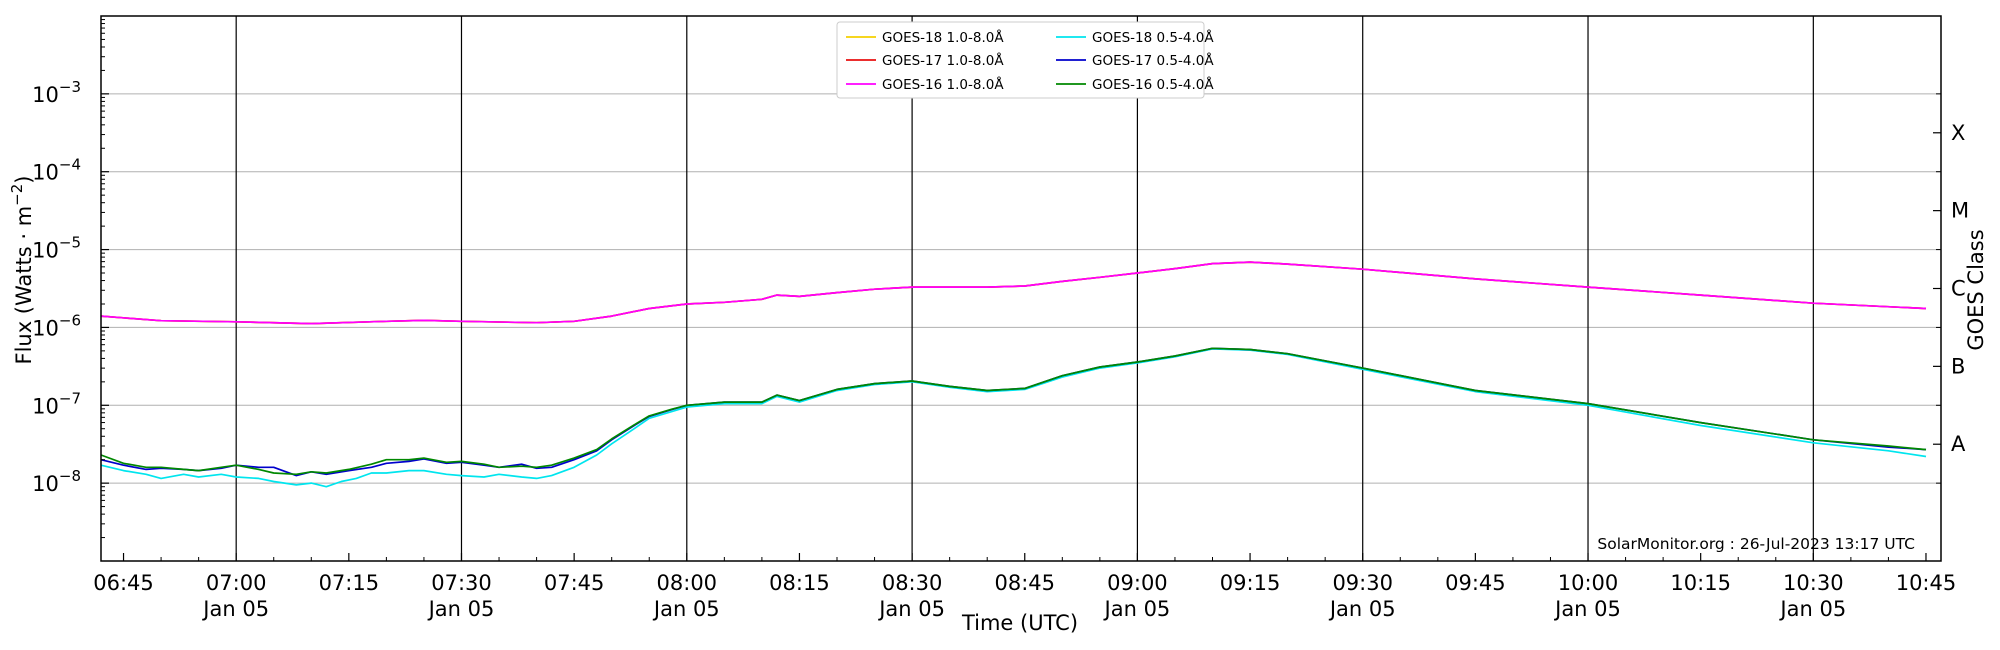 The width and height of the screenshot is (2000, 650). I want to click on goes-class-label: C, so click(1958, 289).